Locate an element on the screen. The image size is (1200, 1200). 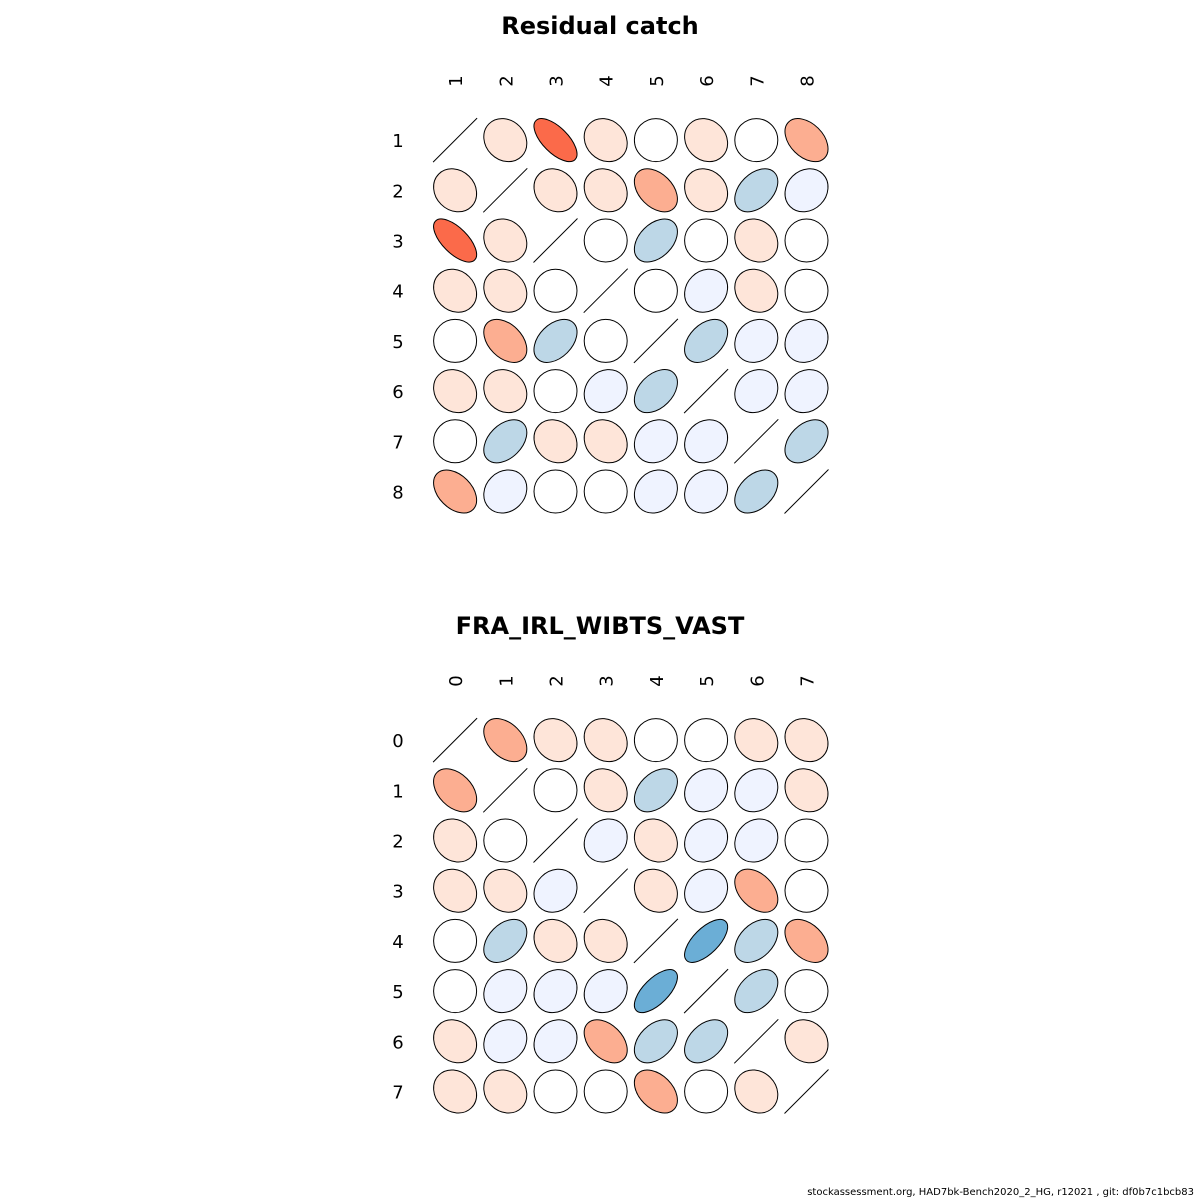
panel-title: FRA_IRL_WIBTS_VAST is located at coordinates (600, 626).